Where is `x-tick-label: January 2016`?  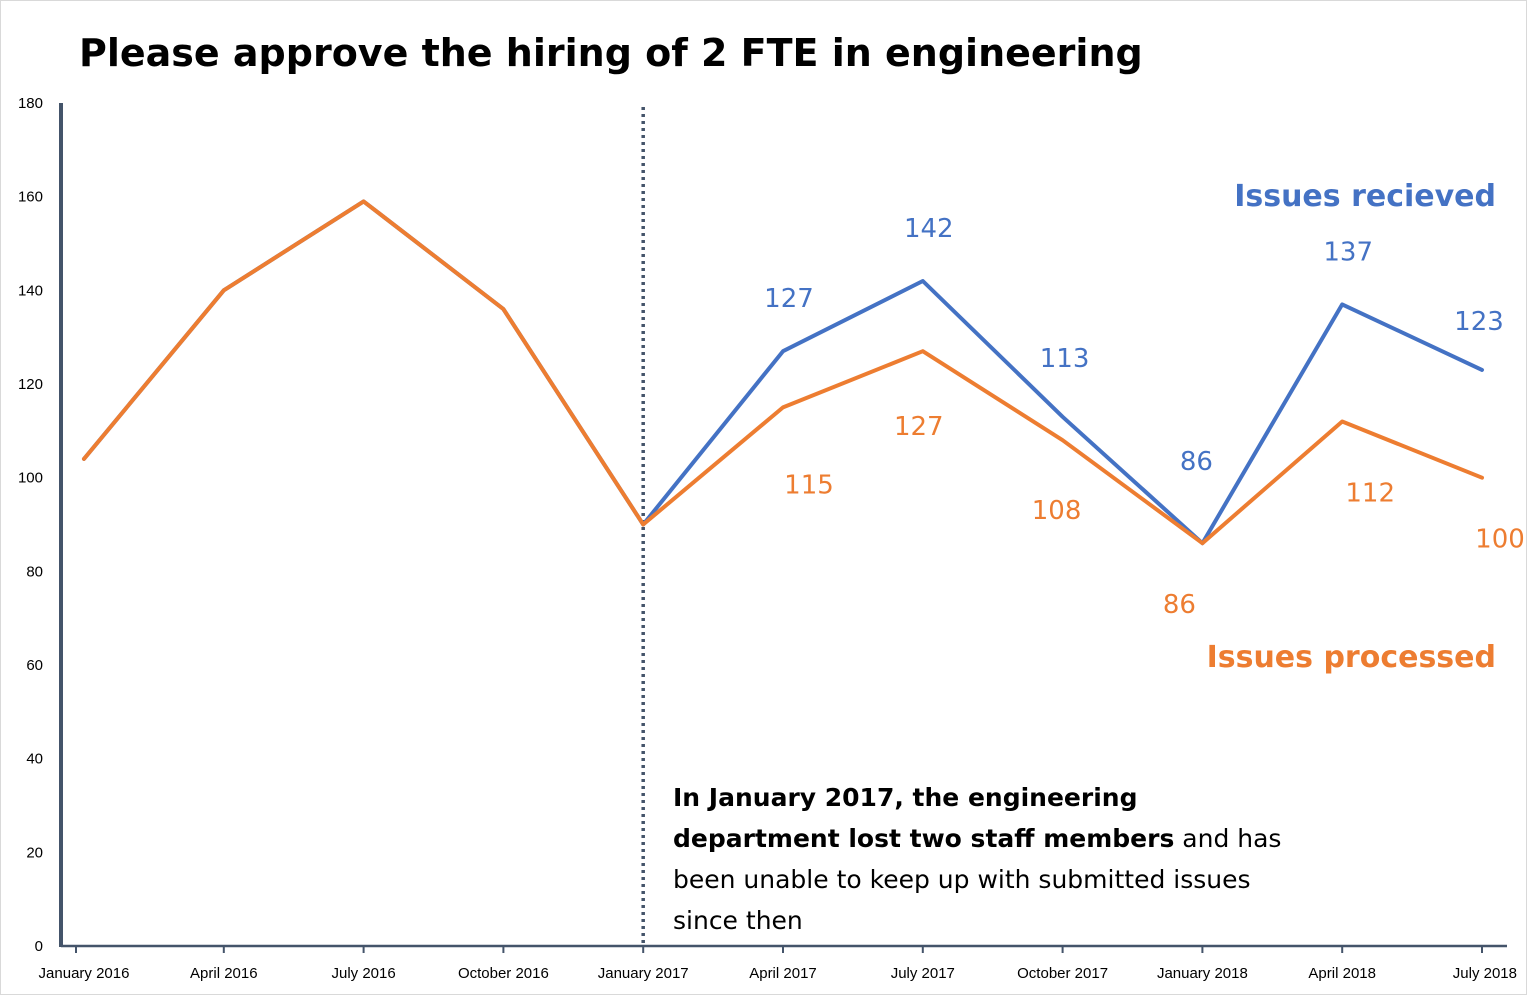 x-tick-label: January 2016 is located at coordinates (84, 973).